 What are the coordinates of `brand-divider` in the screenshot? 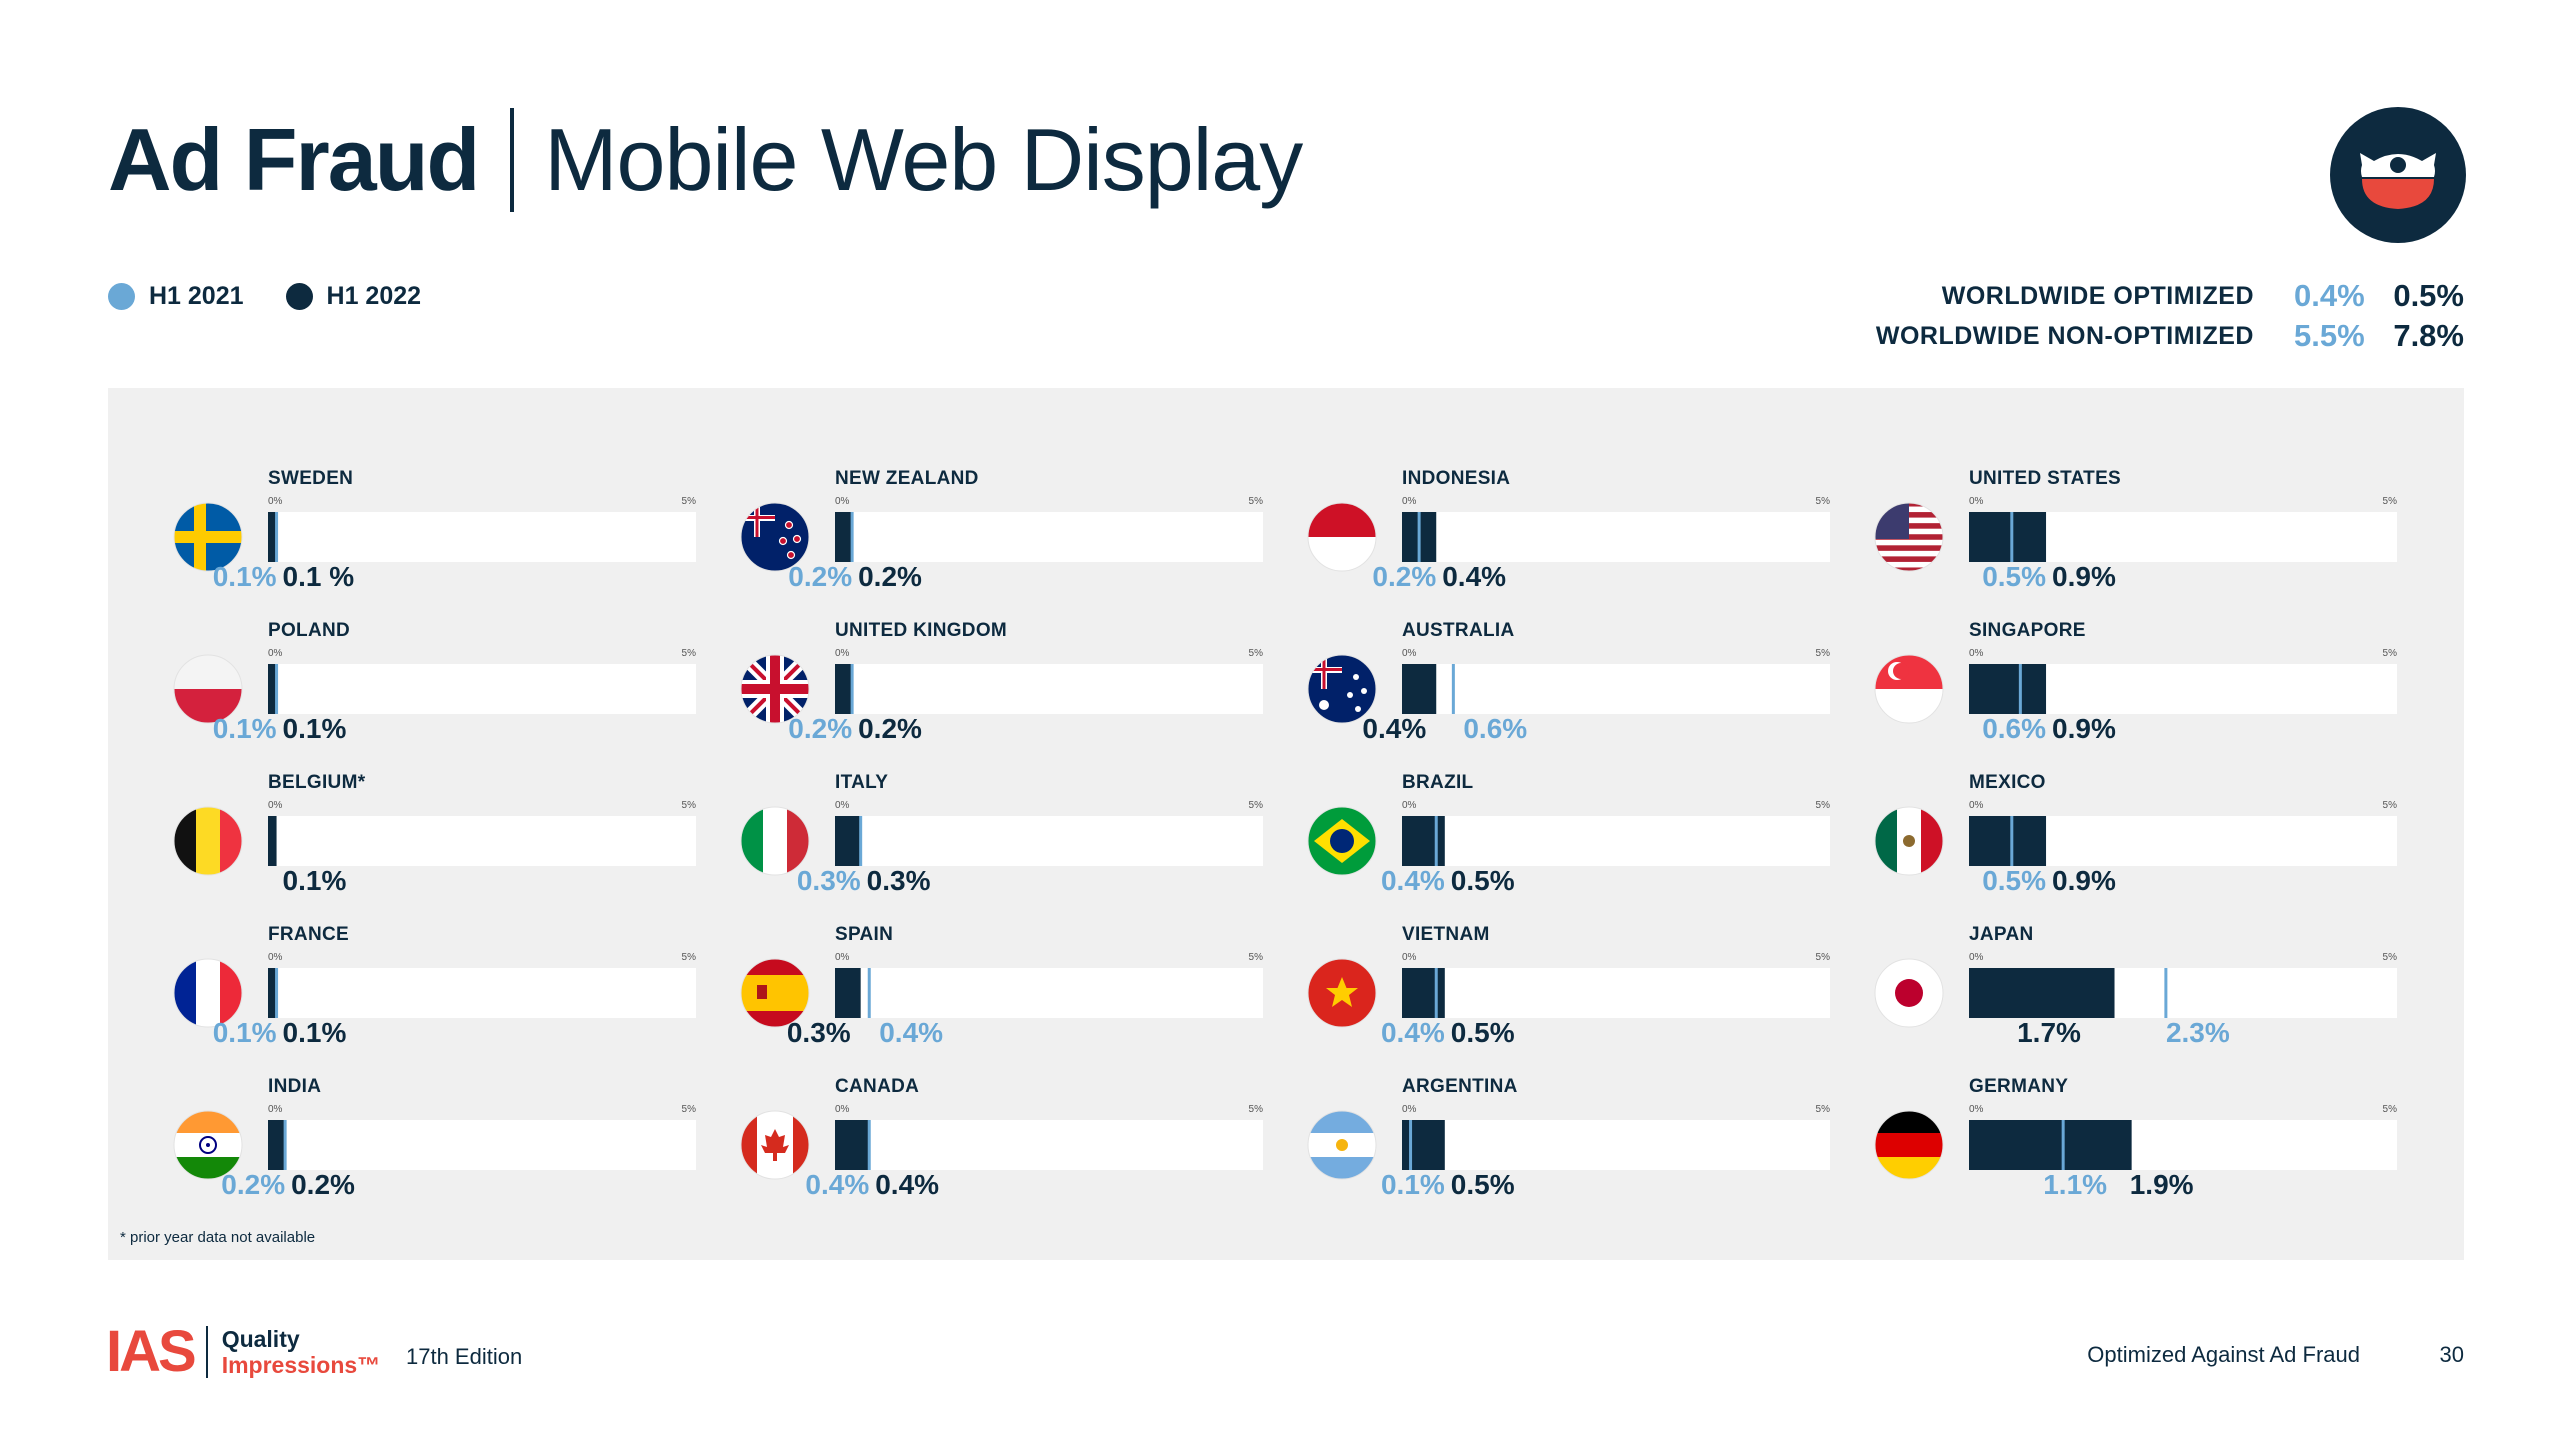 It's located at (206, 1351).